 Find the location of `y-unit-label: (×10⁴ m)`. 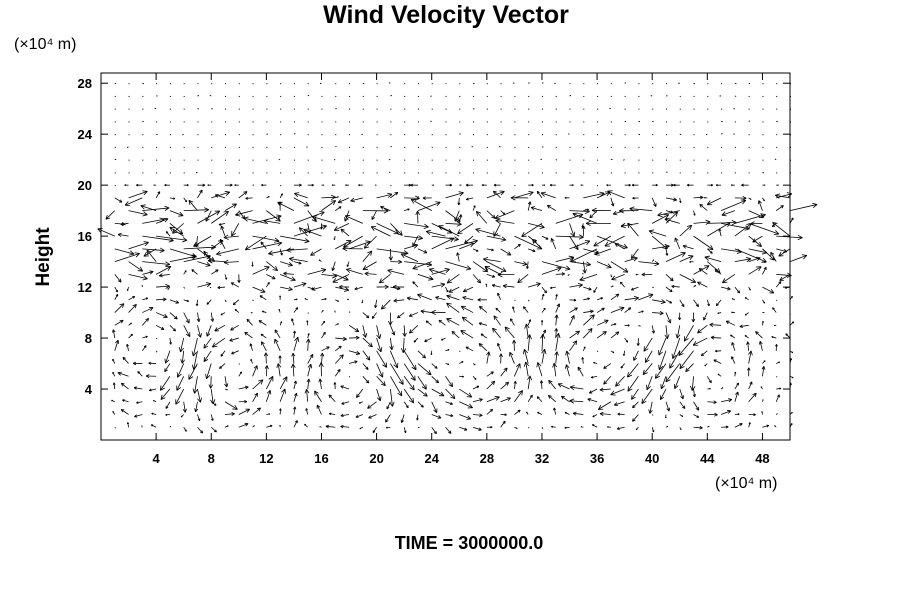

y-unit-label: (×10⁴ m) is located at coordinates (45, 44).